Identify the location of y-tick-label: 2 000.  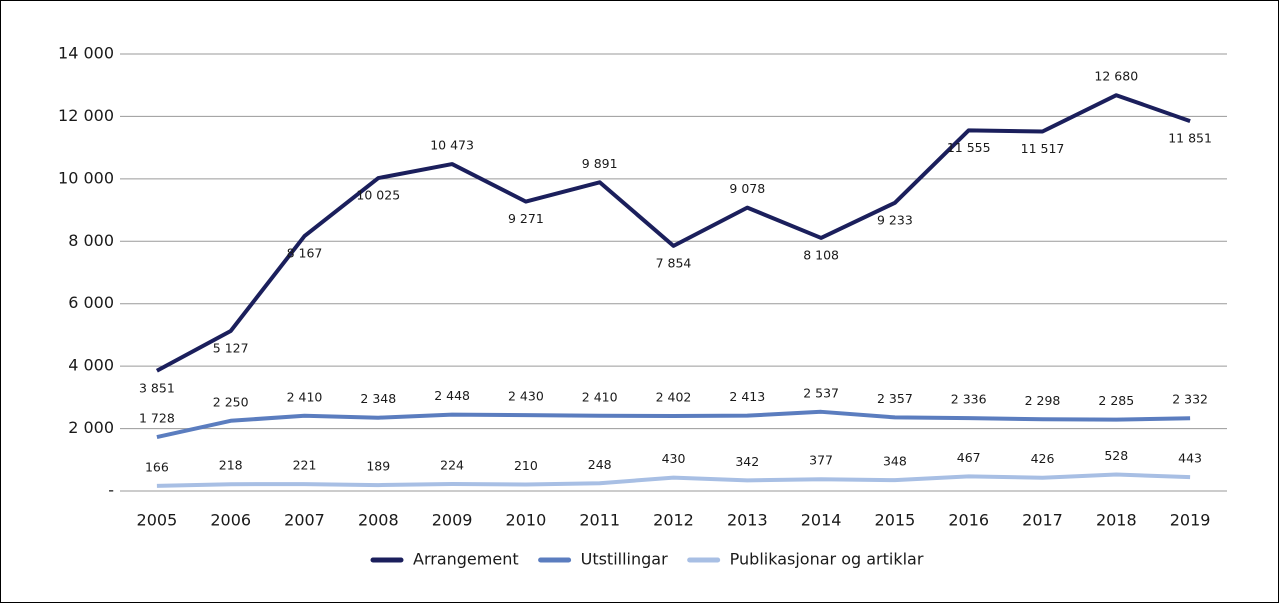
(91, 427).